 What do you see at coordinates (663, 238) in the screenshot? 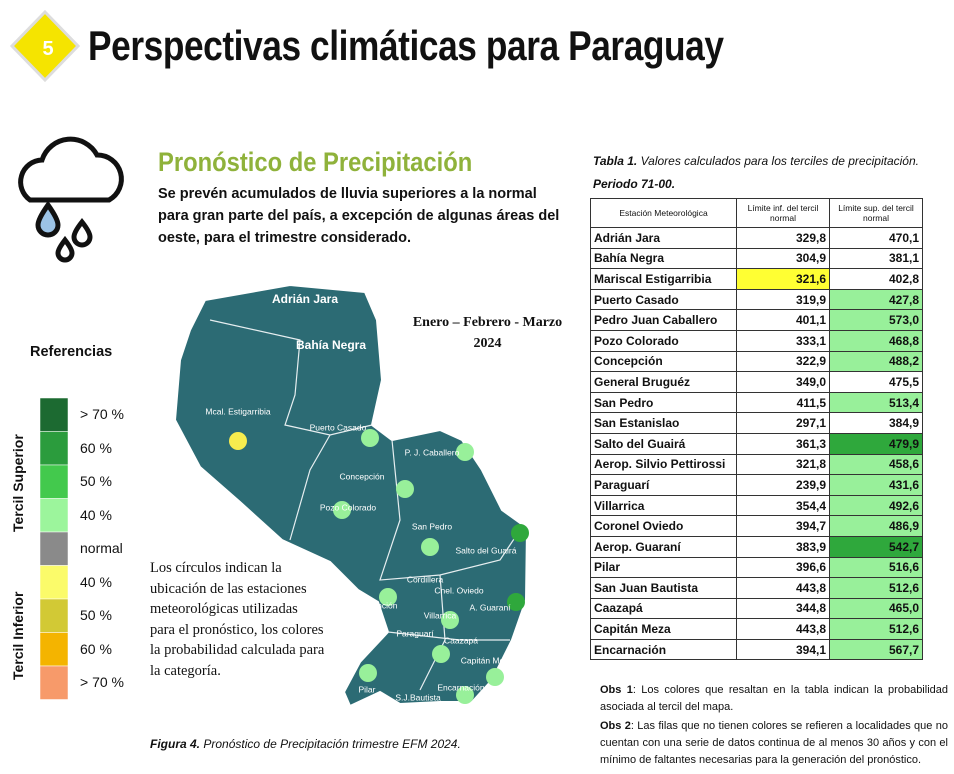
I see `station-cell: Adrián Jara` at bounding box center [663, 238].